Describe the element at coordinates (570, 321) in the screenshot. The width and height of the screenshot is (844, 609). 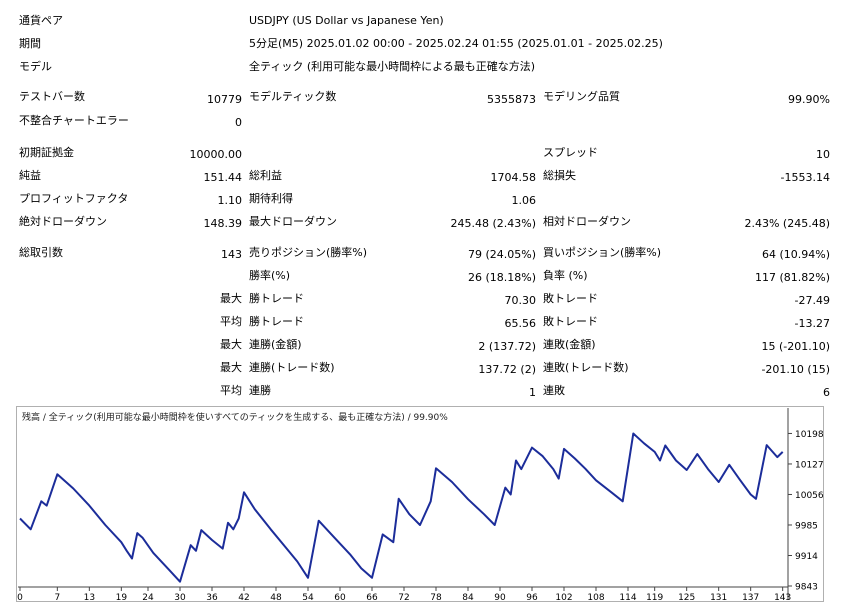
I see `avg-loss-label: 敗トレード` at that location.